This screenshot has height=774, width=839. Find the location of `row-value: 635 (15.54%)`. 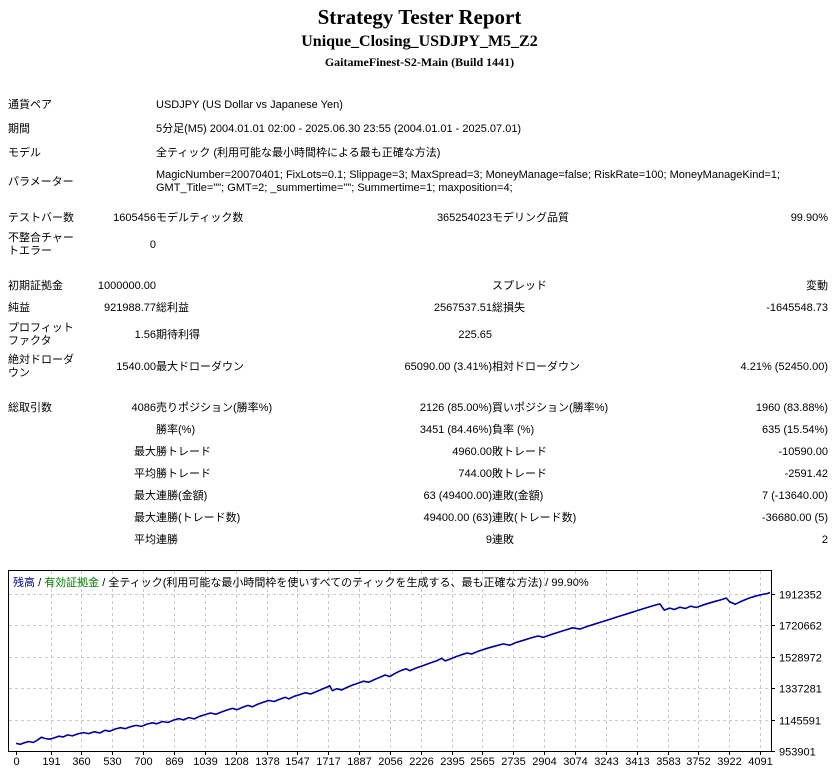

row-value: 635 (15.54%) is located at coordinates (794, 429).